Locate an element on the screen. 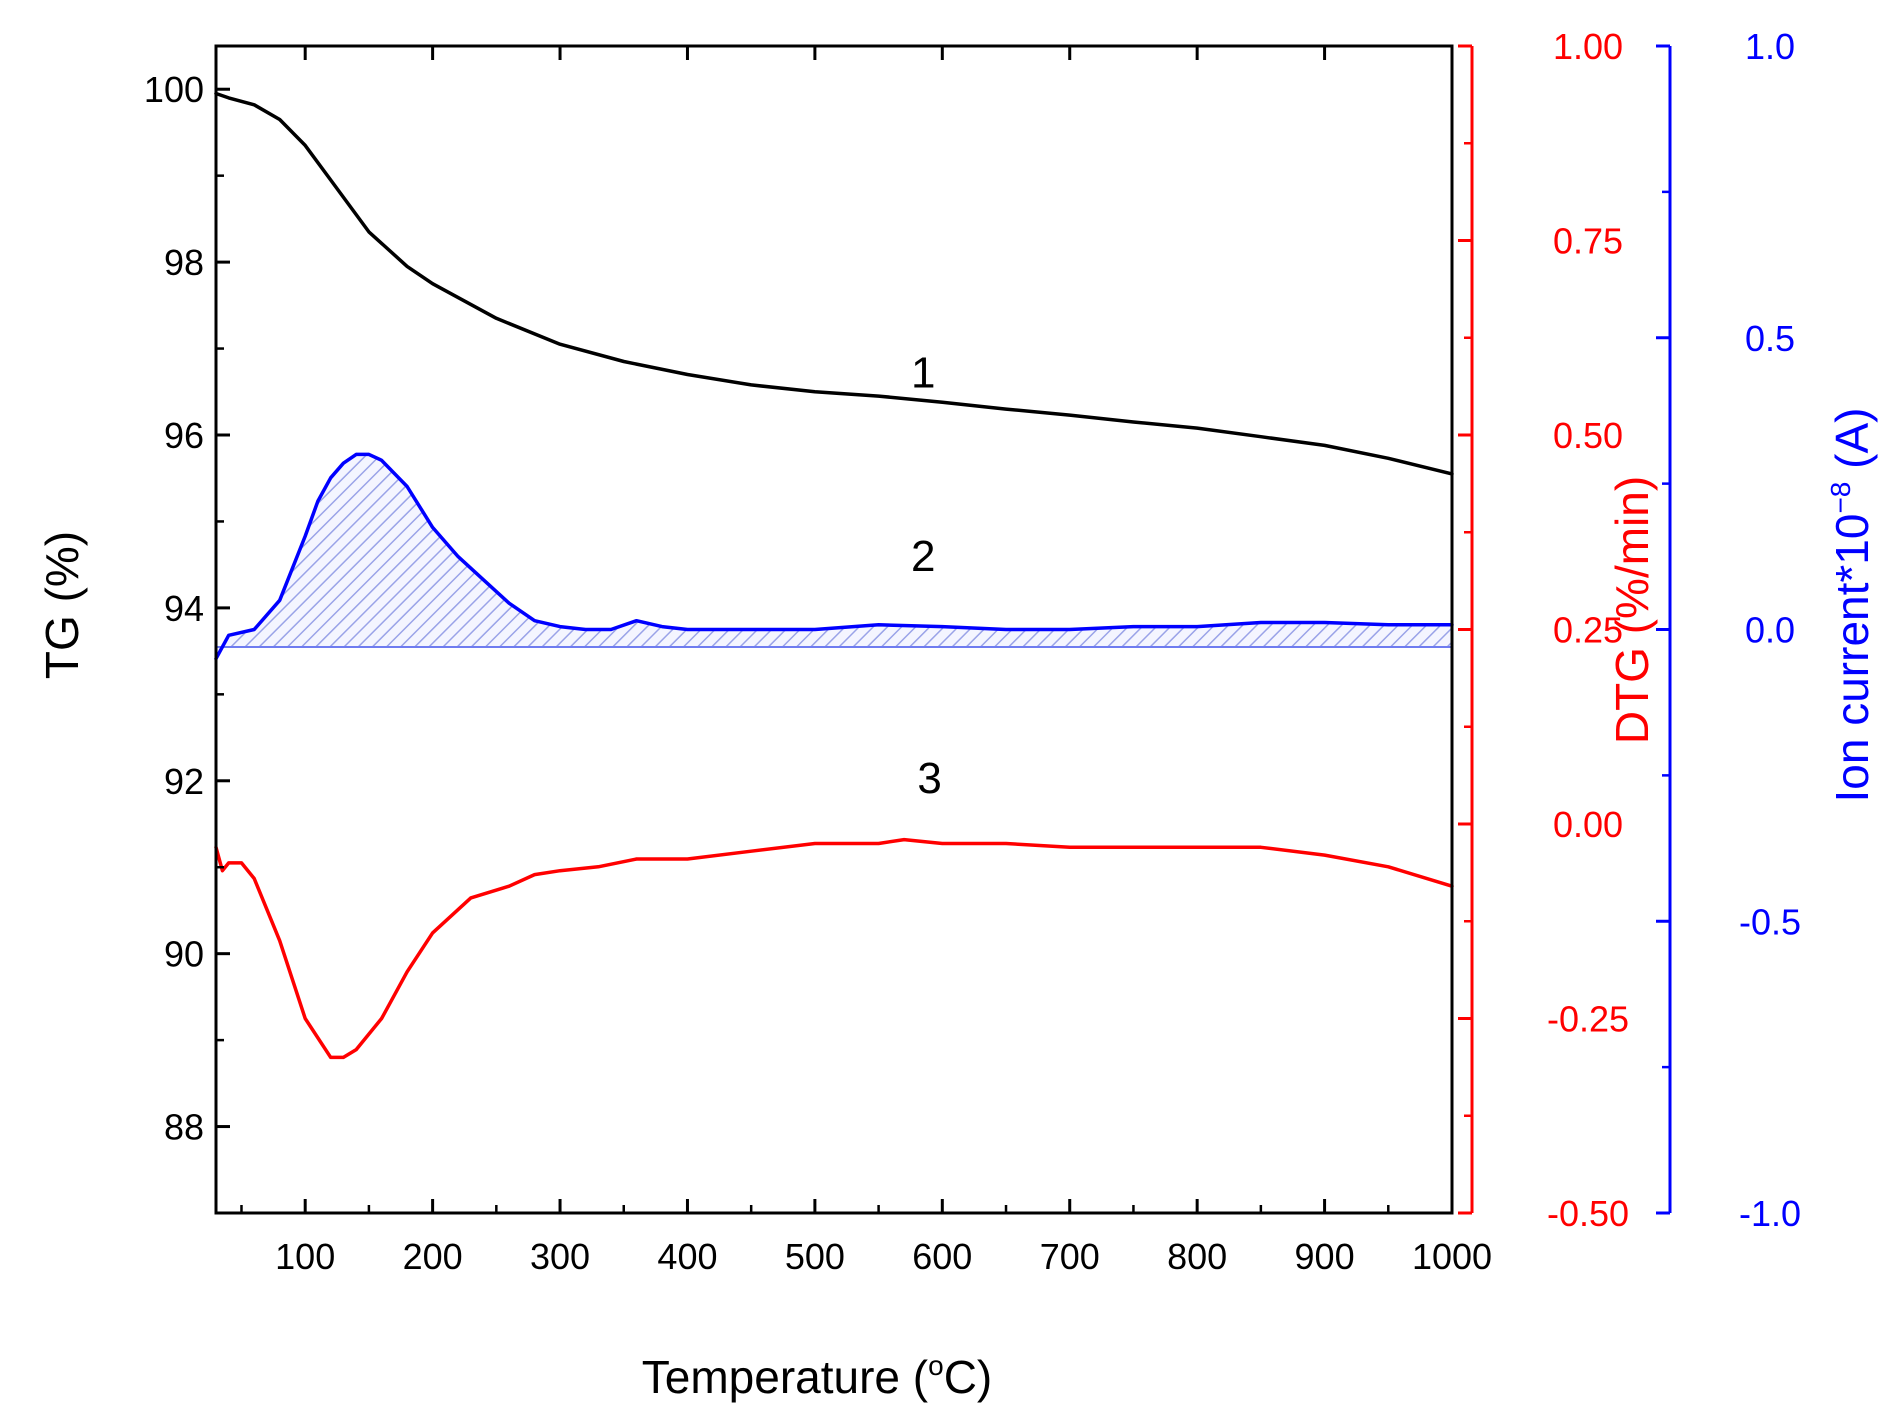 Image resolution: width=1895 pixels, height=1427 pixels. tg-tick-label: 94 is located at coordinates (184, 608).